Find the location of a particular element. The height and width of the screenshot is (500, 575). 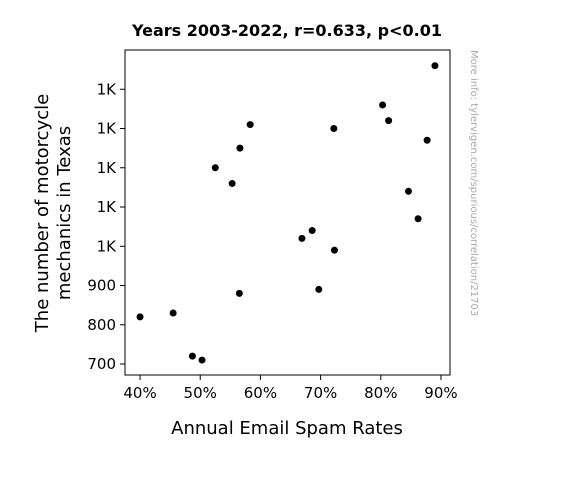

y-tick-label: 800 is located at coordinates (101, 325).